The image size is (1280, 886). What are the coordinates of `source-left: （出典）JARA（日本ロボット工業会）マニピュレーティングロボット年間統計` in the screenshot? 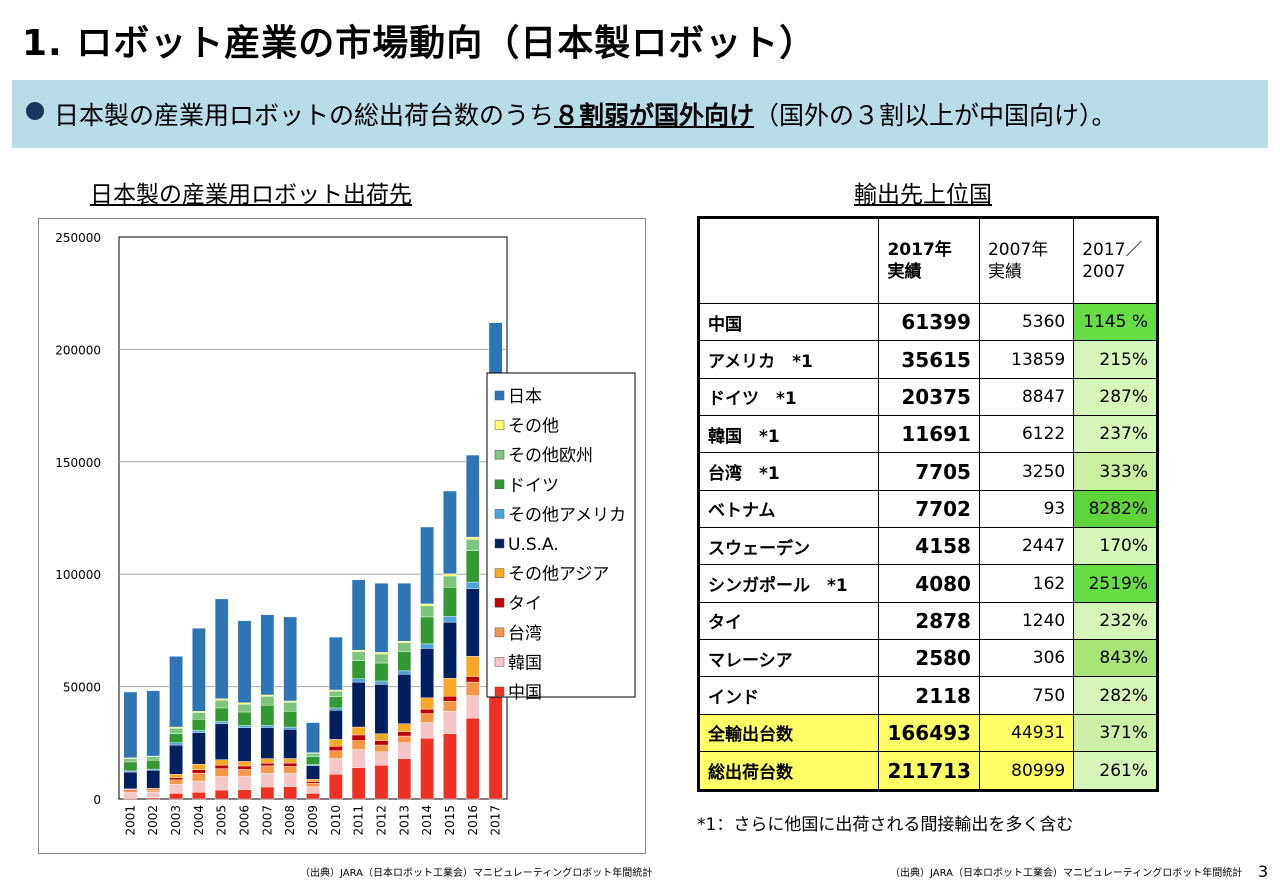 It's located at (476, 873).